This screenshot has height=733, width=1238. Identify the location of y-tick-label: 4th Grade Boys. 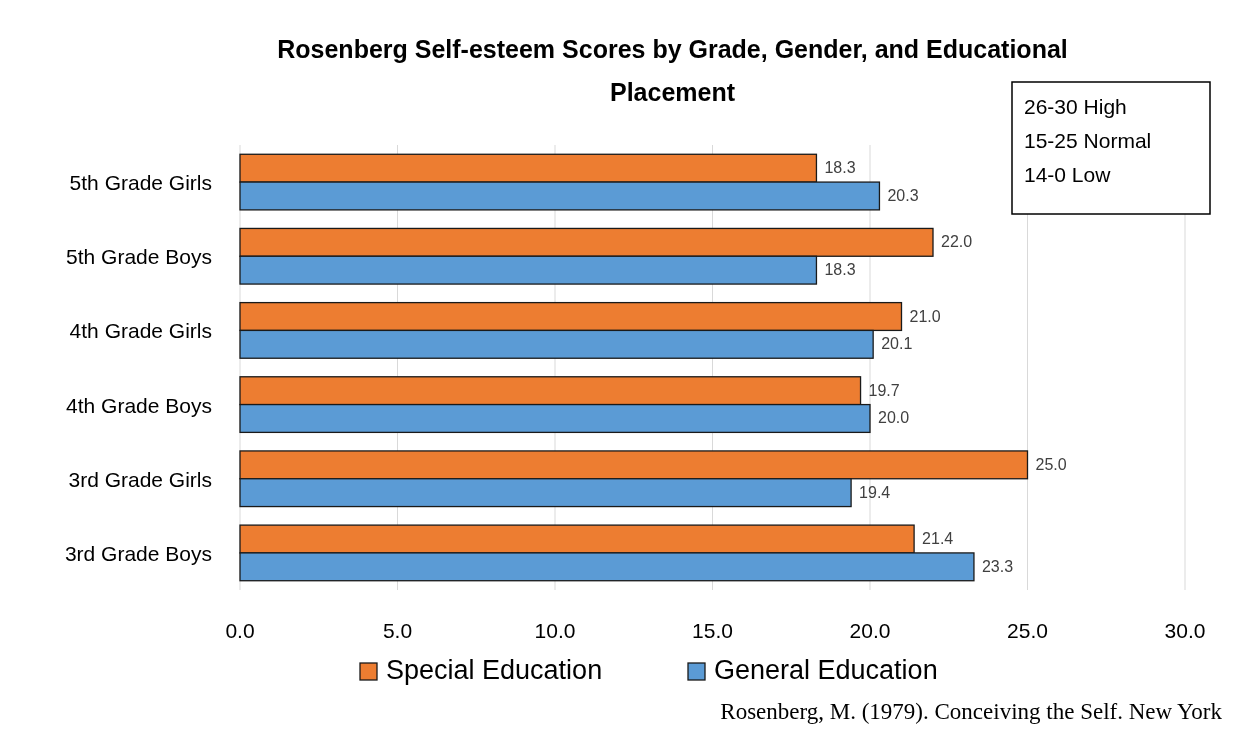
(139, 405).